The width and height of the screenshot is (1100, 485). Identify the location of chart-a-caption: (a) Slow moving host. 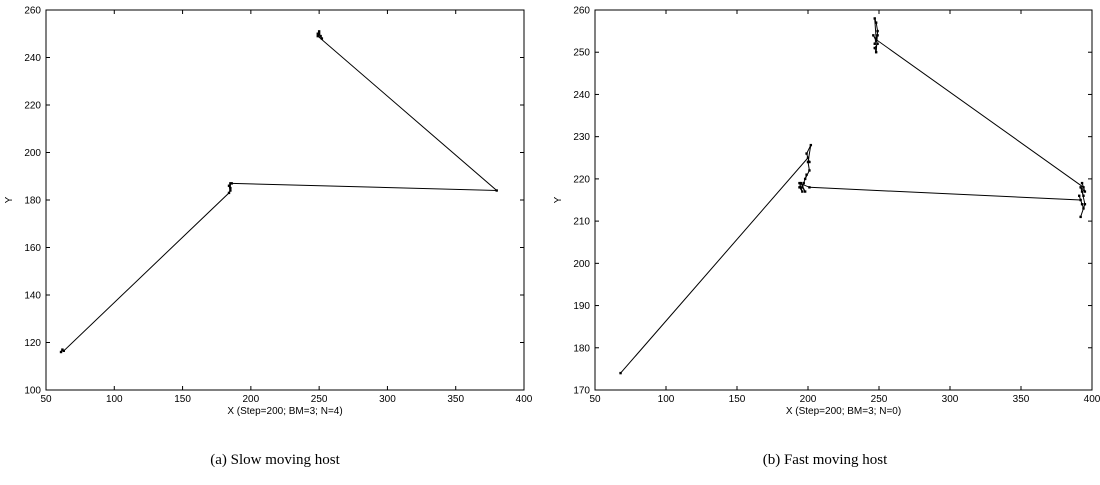
(275, 460).